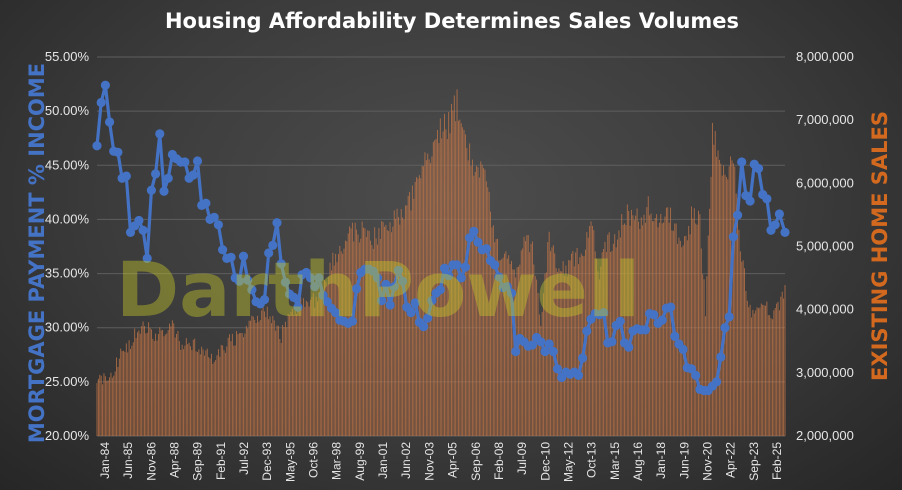 The width and height of the screenshot is (902, 490). What do you see at coordinates (568, 462) in the screenshot?
I see `x-tick-label: May-12` at bounding box center [568, 462].